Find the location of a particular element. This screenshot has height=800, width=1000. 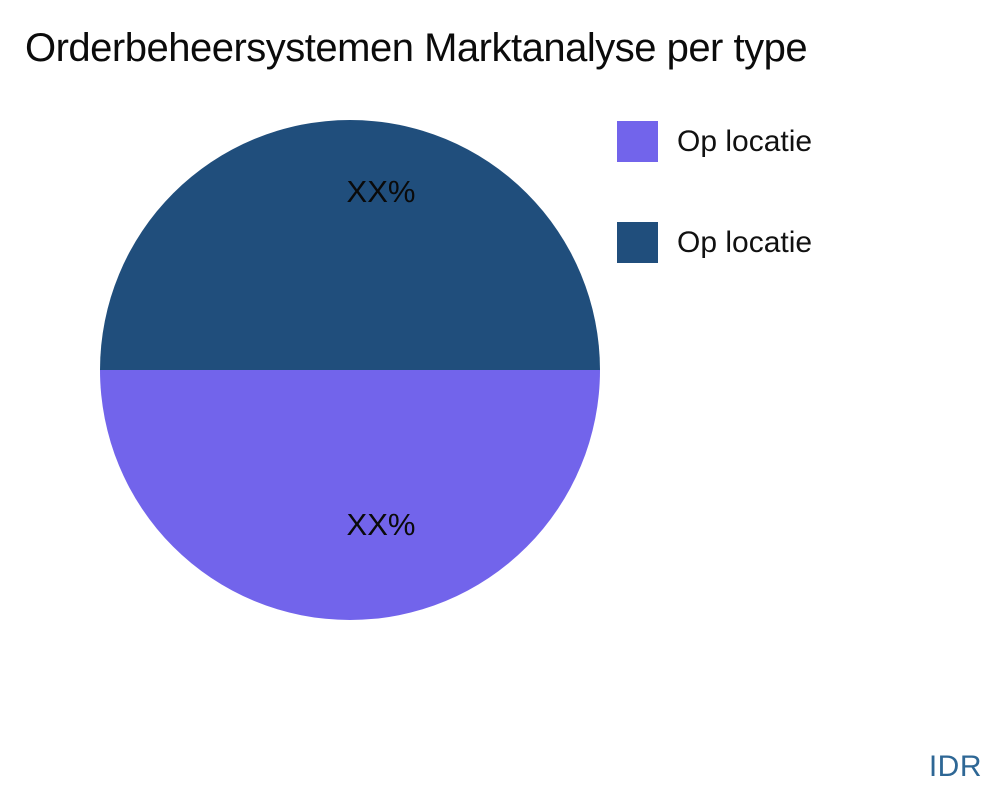

slice-value-label-bottom: XX% is located at coordinates (381, 524).